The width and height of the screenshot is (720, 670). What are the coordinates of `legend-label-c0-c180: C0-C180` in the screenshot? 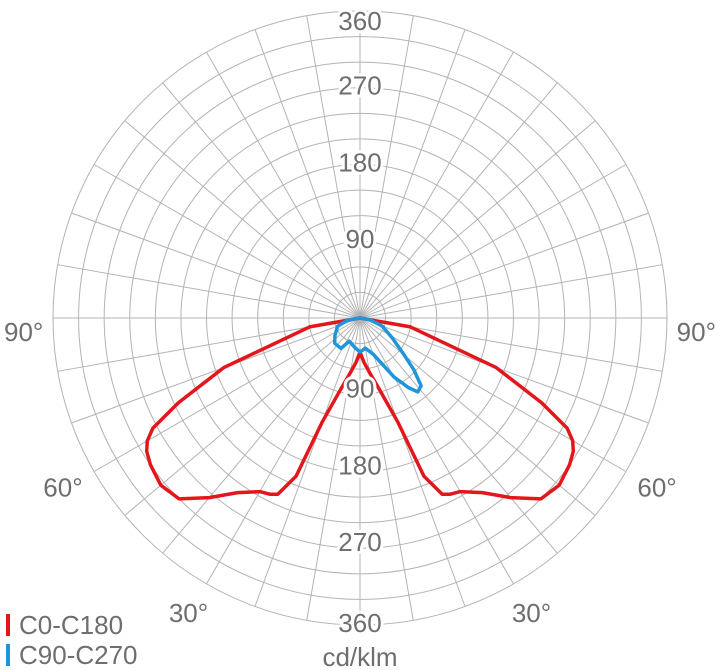 It's located at (71, 625).